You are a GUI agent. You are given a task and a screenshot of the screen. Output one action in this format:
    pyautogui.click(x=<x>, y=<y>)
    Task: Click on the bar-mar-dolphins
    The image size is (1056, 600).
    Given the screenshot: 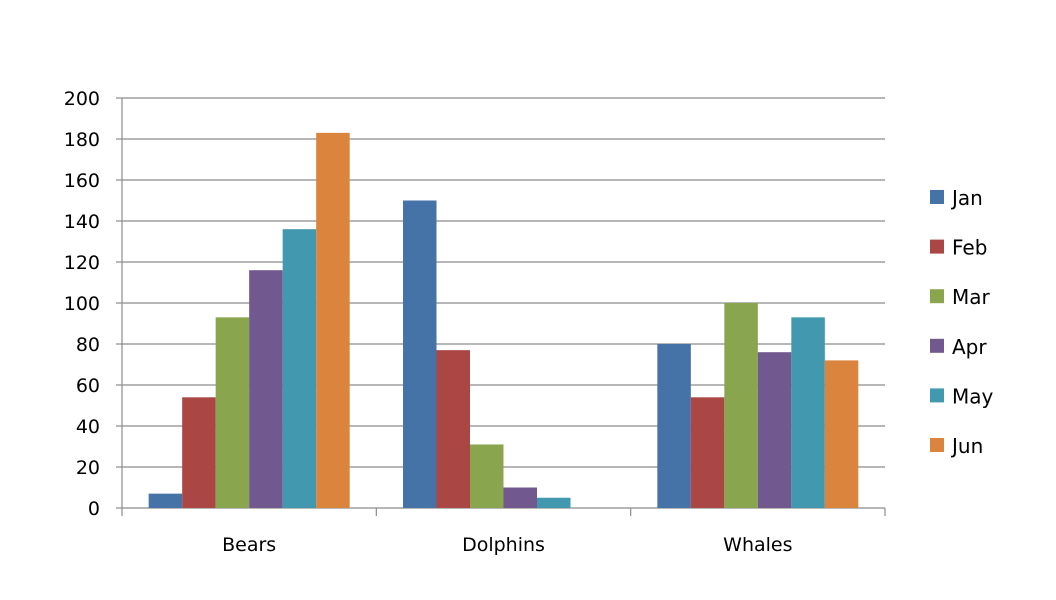 What is the action you would take?
    pyautogui.click(x=487, y=476)
    